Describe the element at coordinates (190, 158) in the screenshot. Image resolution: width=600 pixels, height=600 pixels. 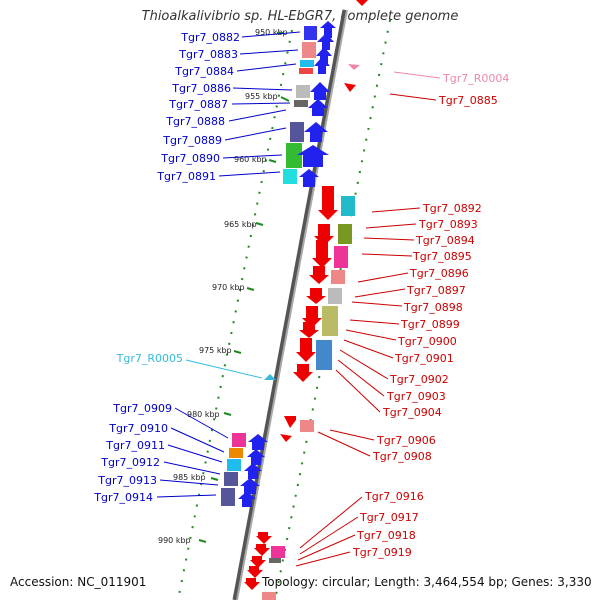
I see `gene-label-0890: Tgr7_0890` at that location.